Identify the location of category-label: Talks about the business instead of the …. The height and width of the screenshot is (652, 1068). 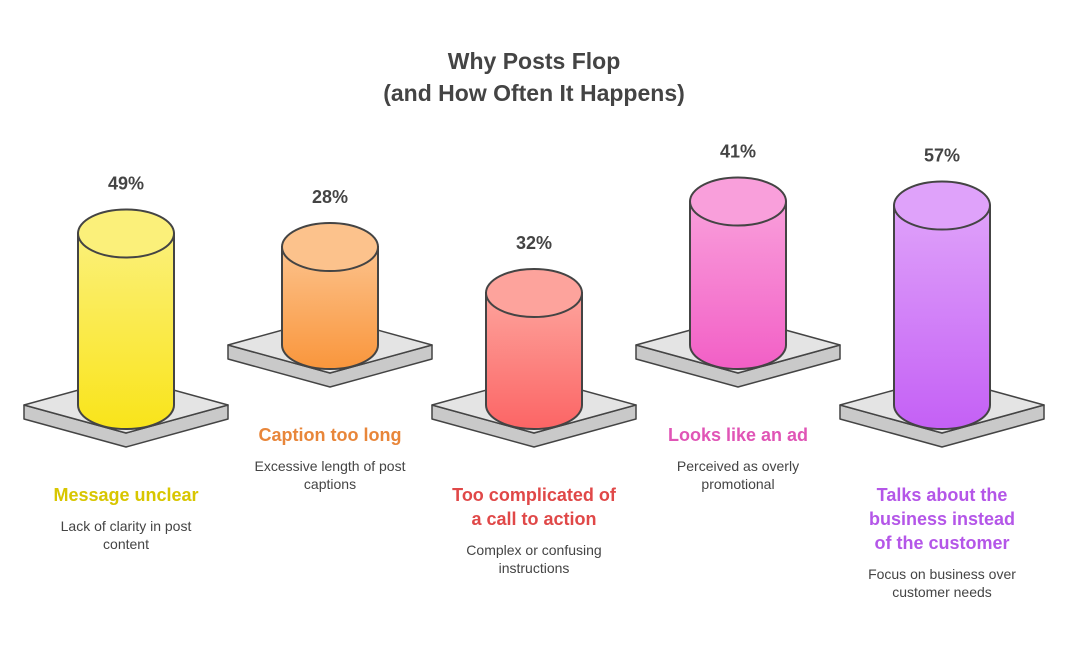
(942, 519).